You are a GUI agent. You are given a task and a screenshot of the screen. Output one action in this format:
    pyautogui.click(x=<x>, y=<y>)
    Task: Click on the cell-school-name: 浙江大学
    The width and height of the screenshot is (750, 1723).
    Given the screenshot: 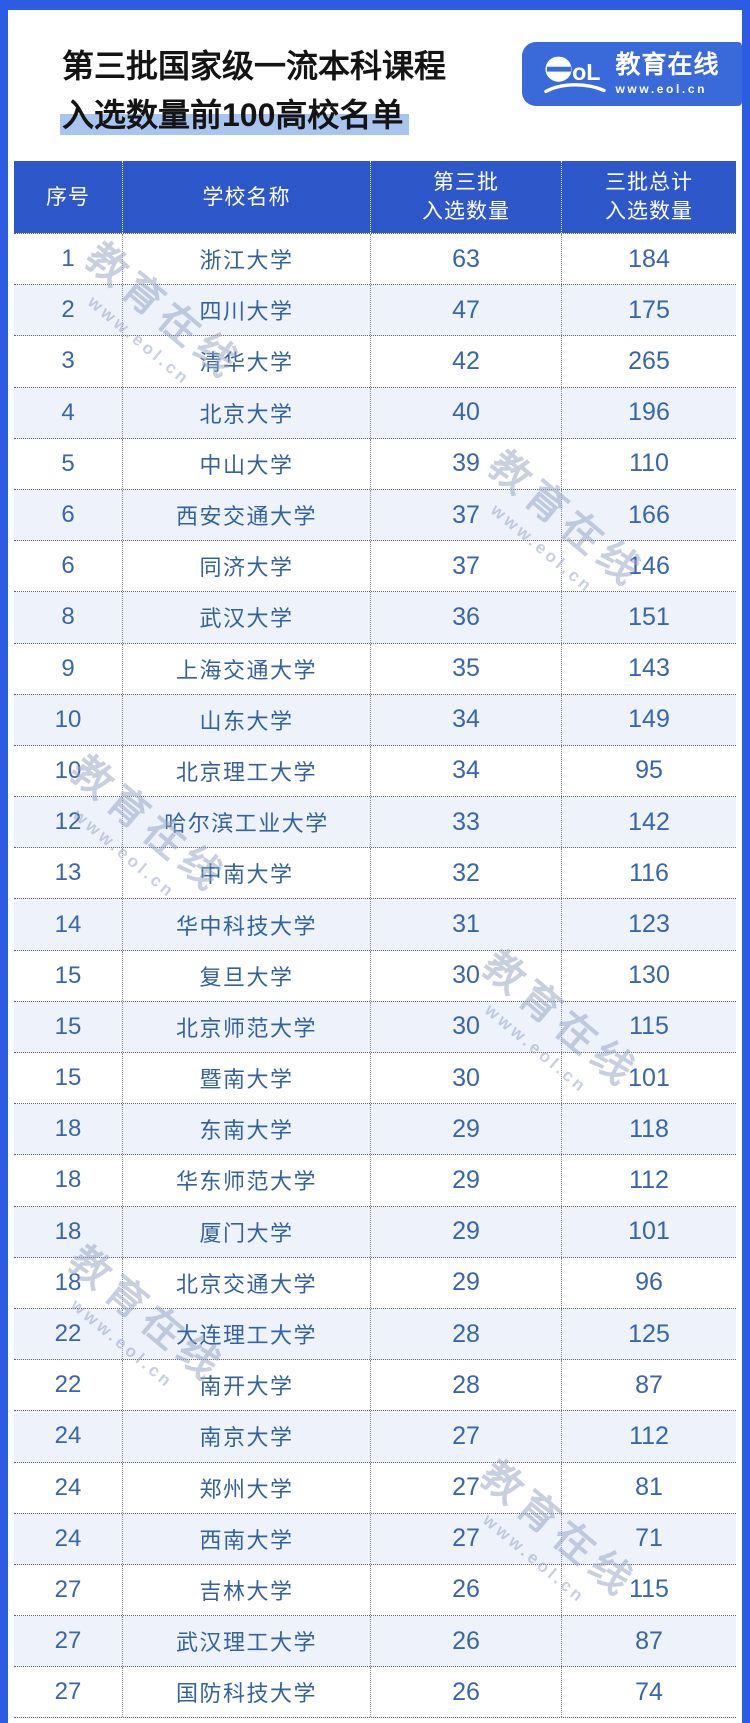 What is the action you would take?
    pyautogui.click(x=247, y=259)
    